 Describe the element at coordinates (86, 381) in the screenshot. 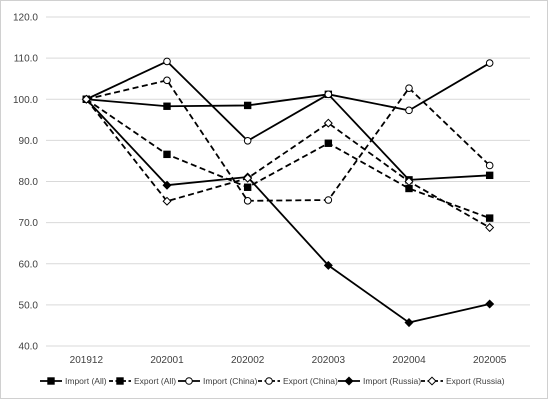

I see `legend-label: Import (All)` at that location.